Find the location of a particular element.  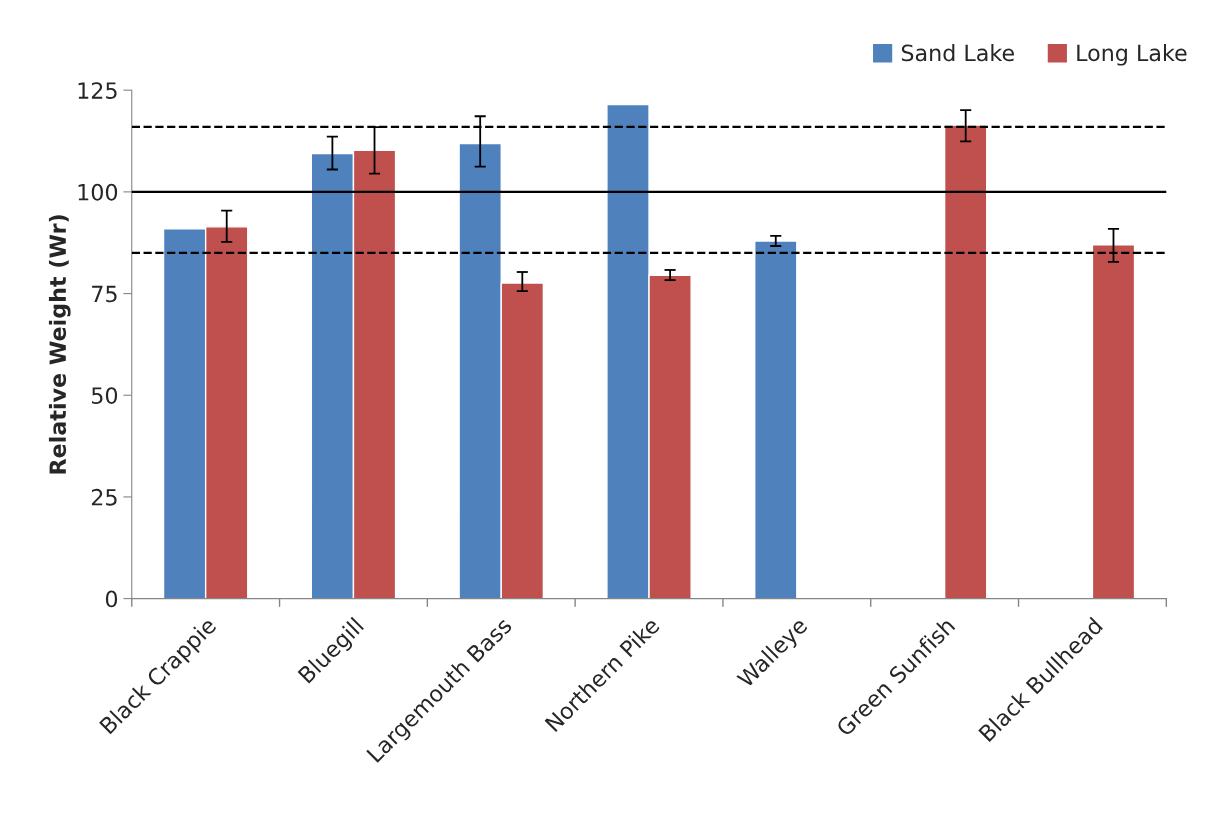

y-tick-label: 25 is located at coordinates (104, 497).